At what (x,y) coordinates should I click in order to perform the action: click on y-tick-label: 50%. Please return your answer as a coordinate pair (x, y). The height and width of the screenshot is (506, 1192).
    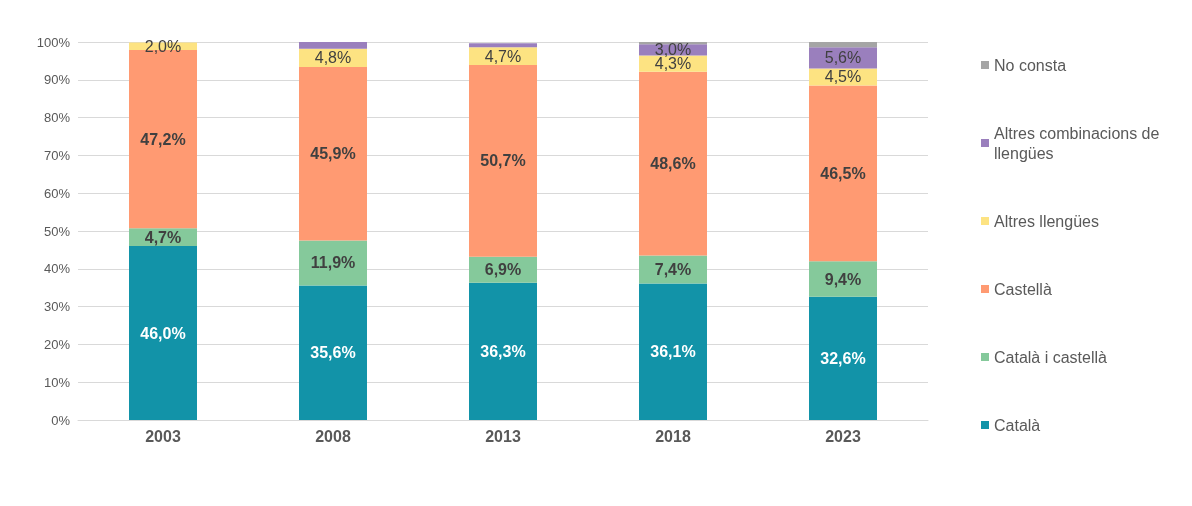
    Looking at the image, I should click on (57, 231).